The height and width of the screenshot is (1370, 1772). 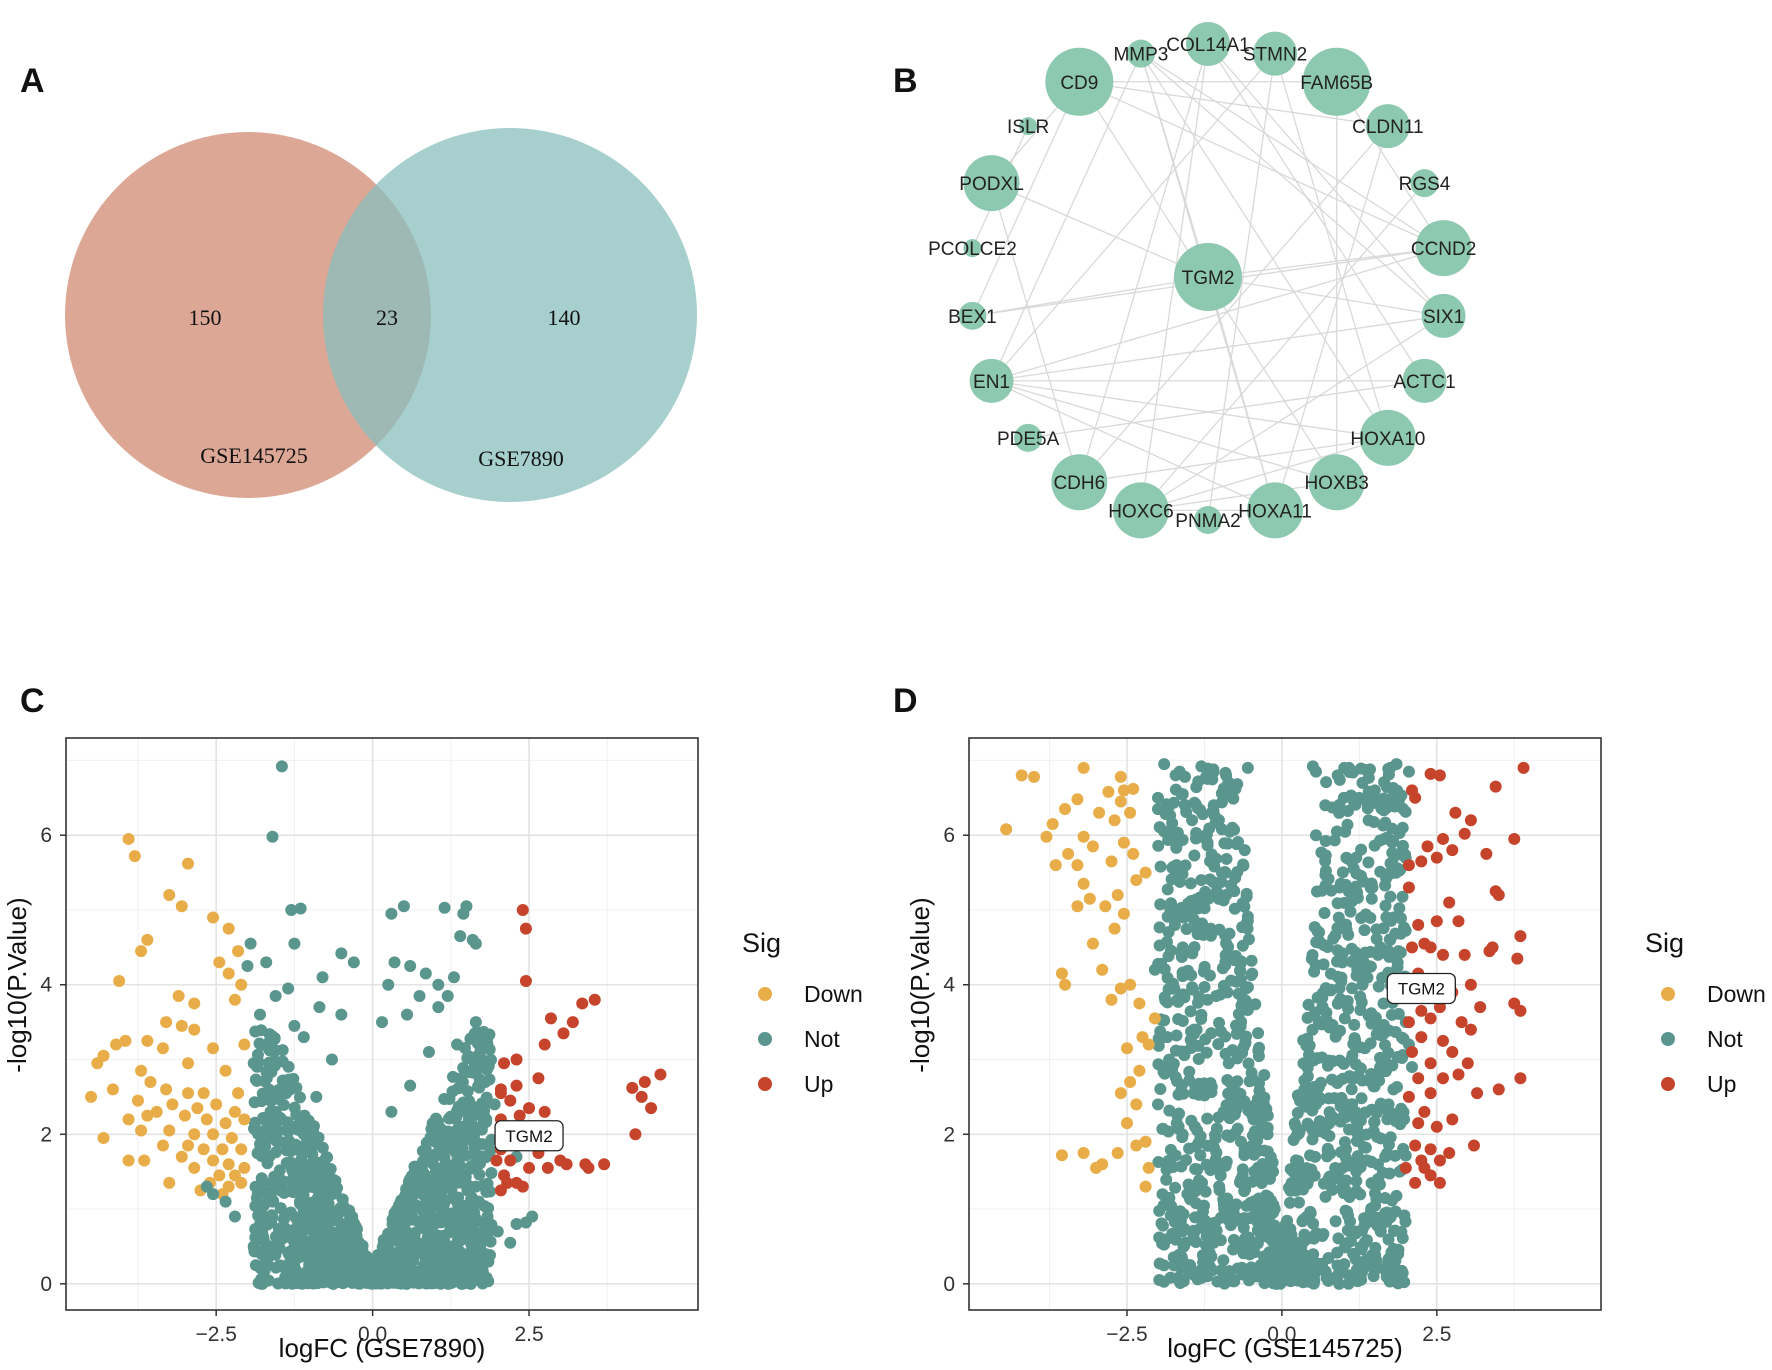 What do you see at coordinates (1725, 1039) in the screenshot?
I see `legend-label-not-d: Not` at bounding box center [1725, 1039].